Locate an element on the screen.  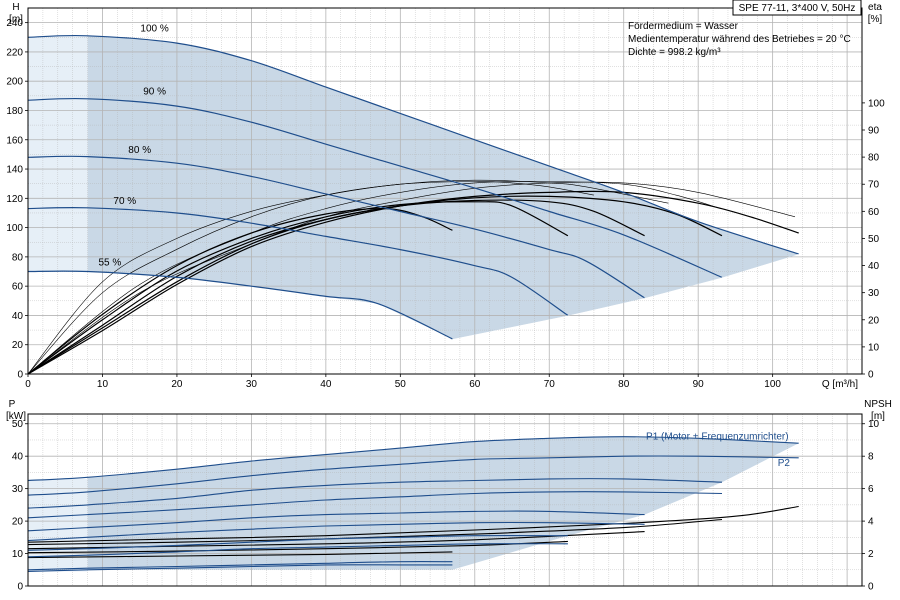
y-axis-unit-right: [m] is located at coordinates (878, 416).